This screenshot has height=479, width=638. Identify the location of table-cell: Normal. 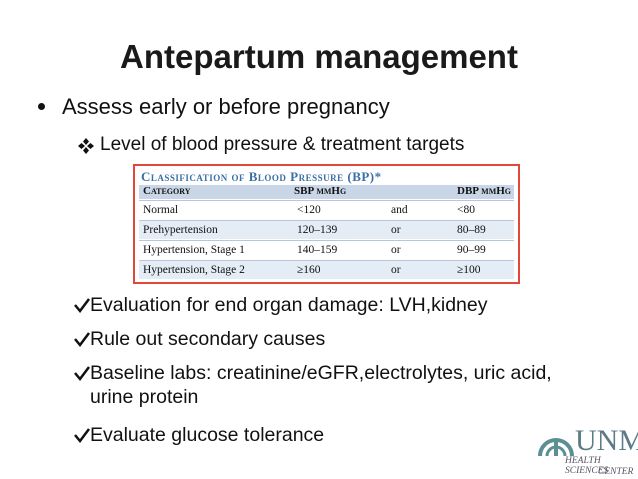
(161, 210).